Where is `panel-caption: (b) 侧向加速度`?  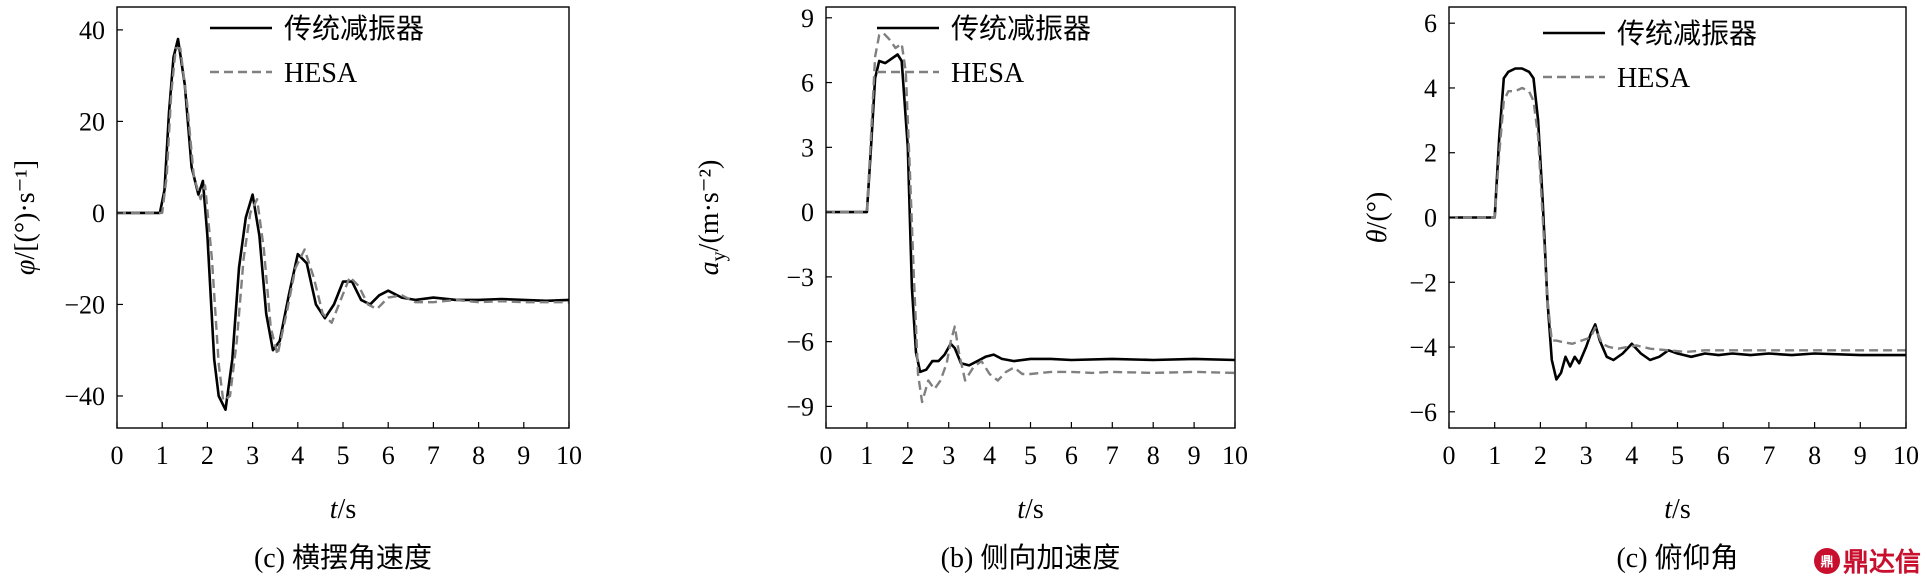
panel-caption: (b) 侧向加速度 is located at coordinates (1031, 558).